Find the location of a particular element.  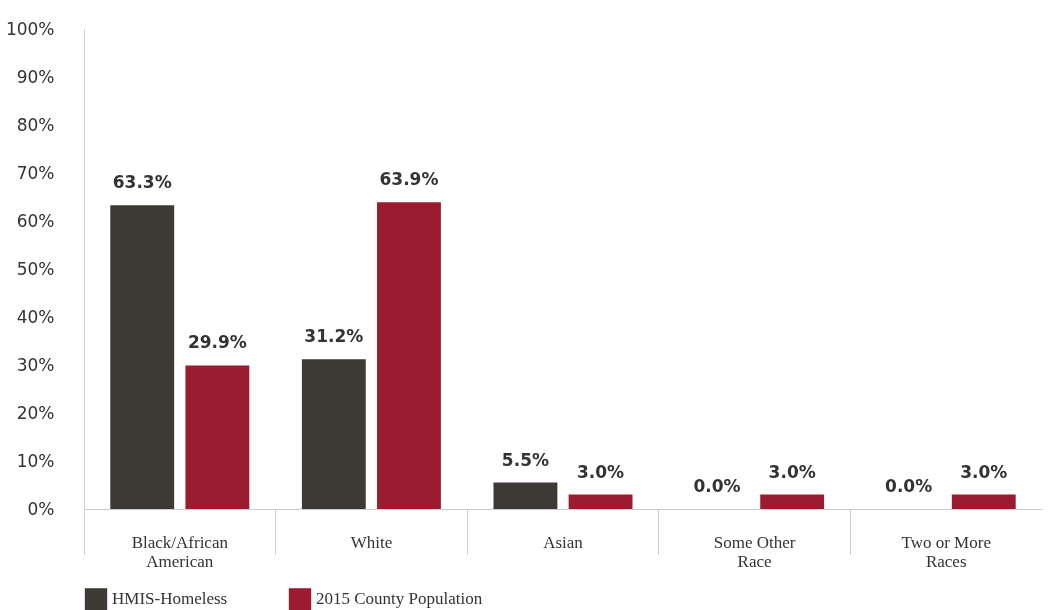

text: 63.3% is located at coordinates (142, 182).